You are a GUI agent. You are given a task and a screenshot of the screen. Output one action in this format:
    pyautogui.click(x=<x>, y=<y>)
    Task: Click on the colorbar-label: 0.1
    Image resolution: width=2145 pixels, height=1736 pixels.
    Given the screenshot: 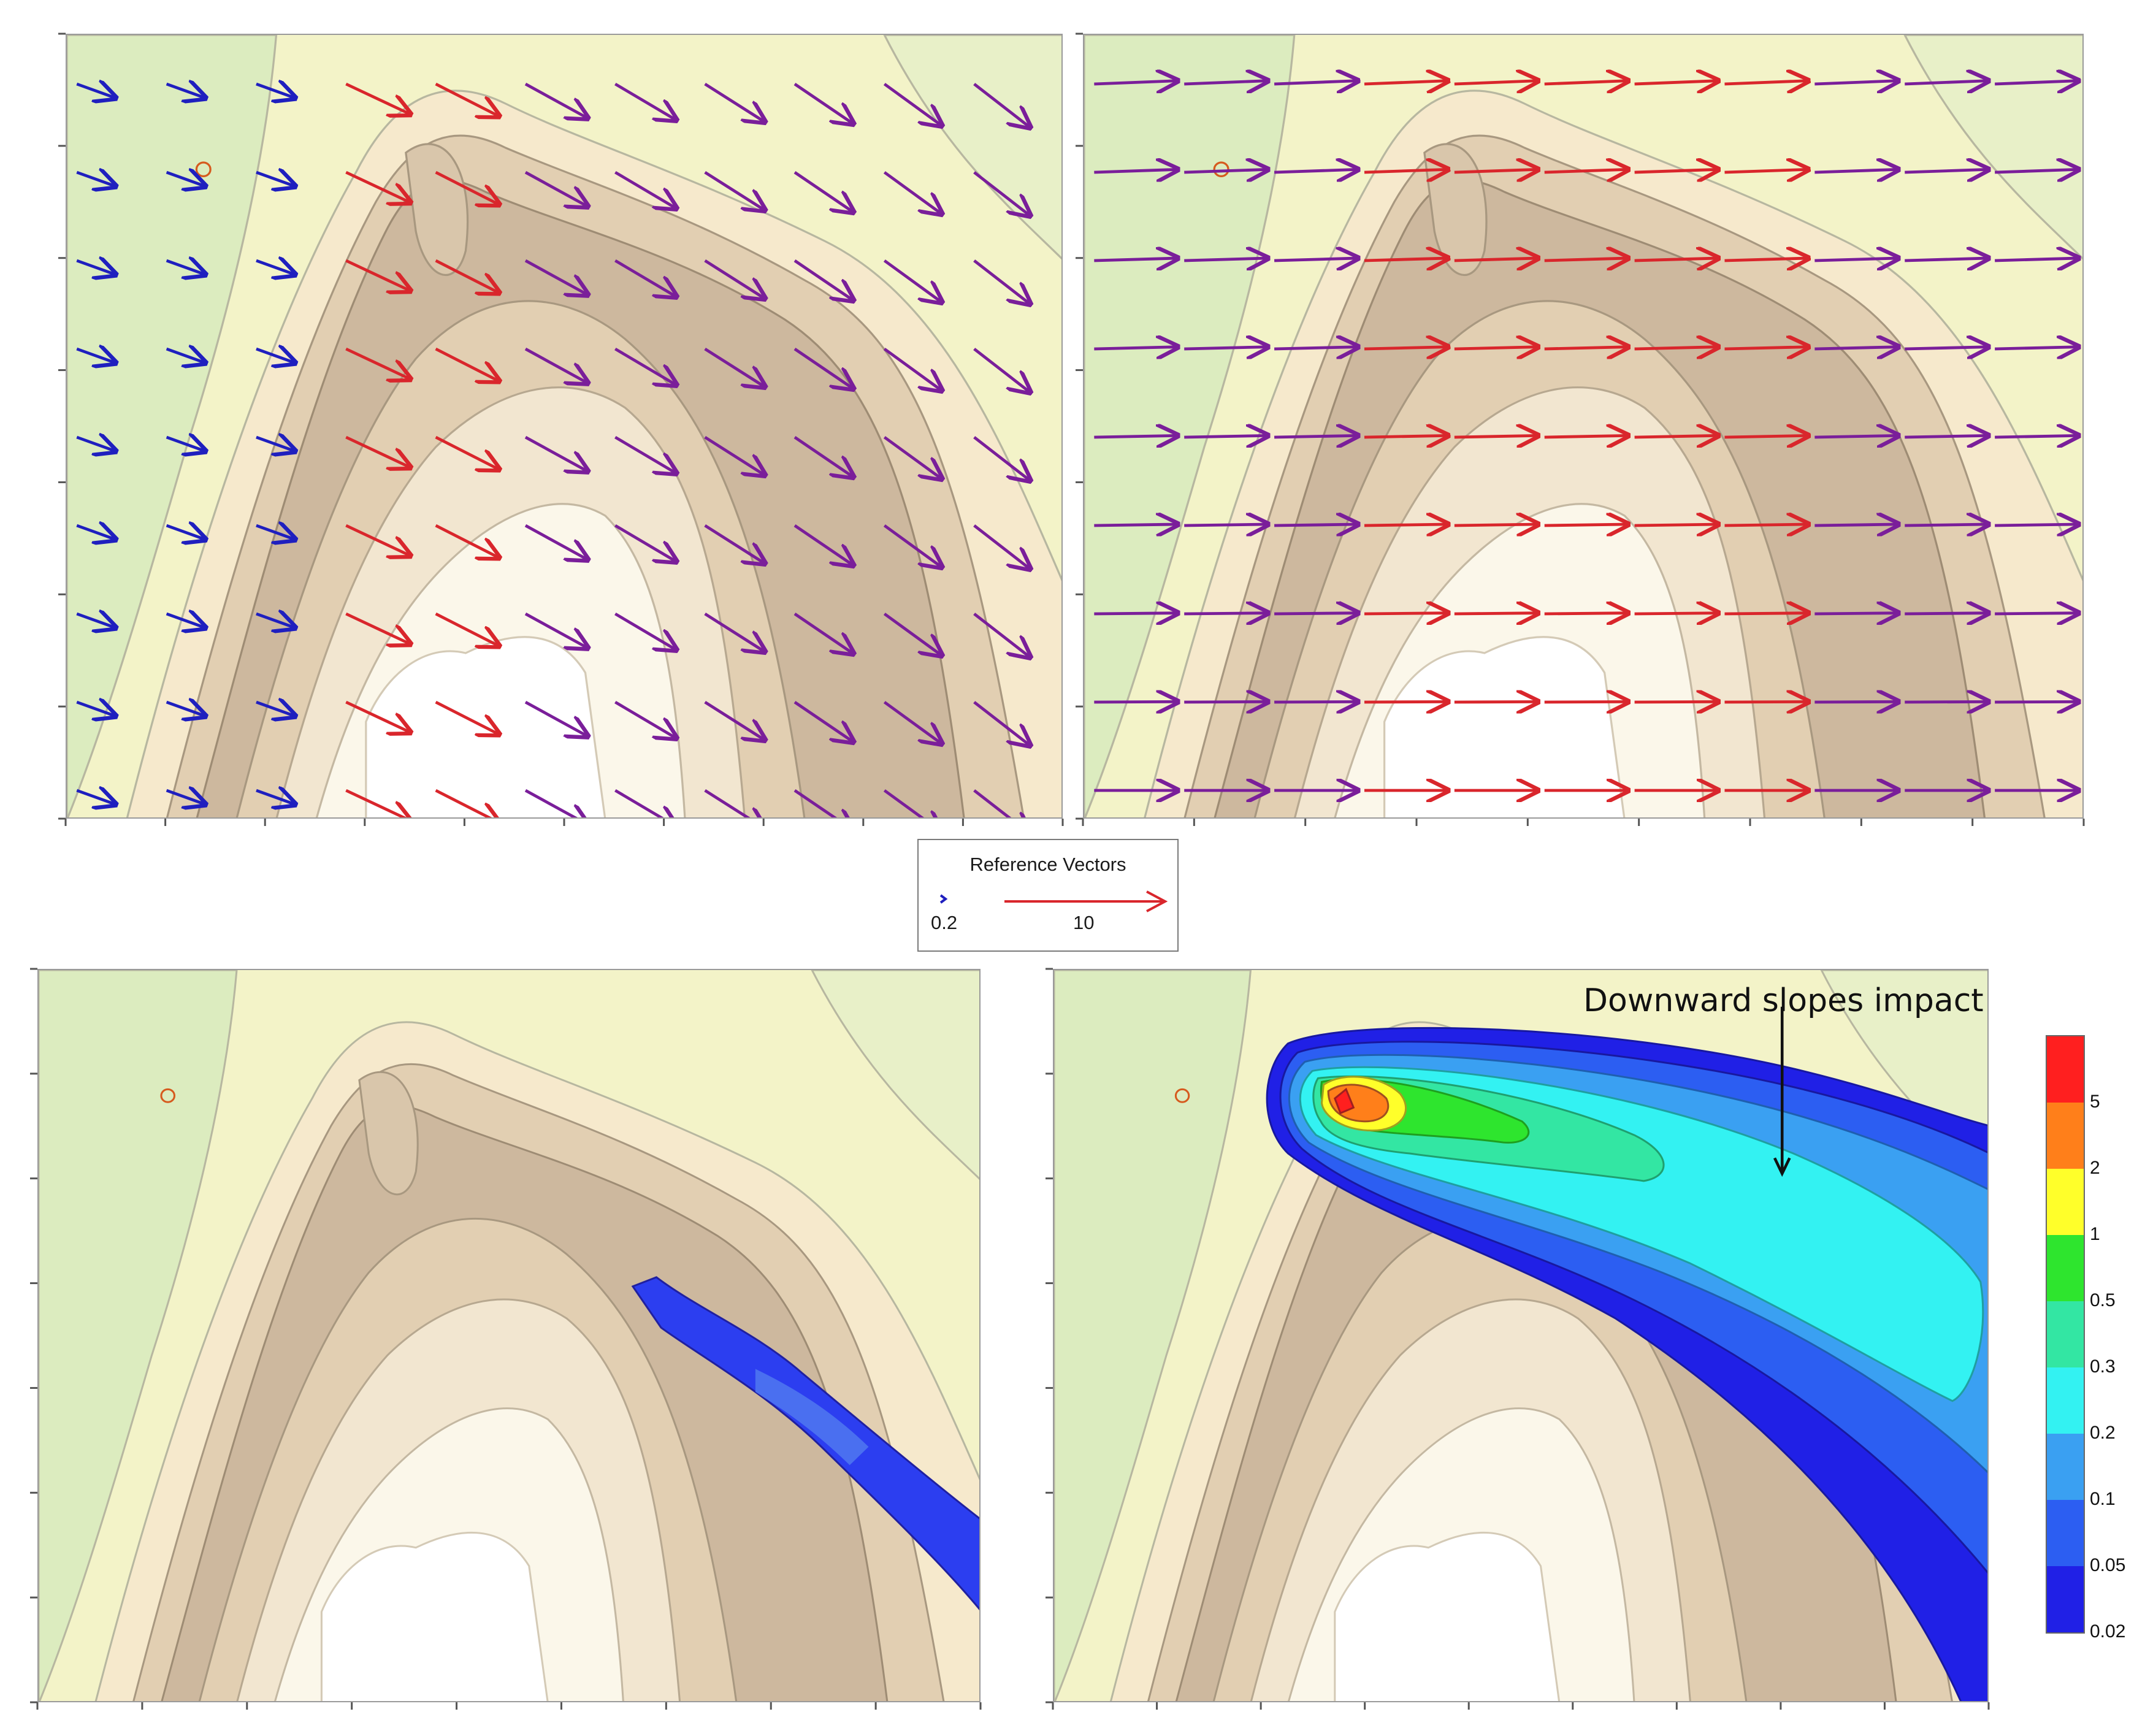 What is the action you would take?
    pyautogui.click(x=2103, y=1499)
    